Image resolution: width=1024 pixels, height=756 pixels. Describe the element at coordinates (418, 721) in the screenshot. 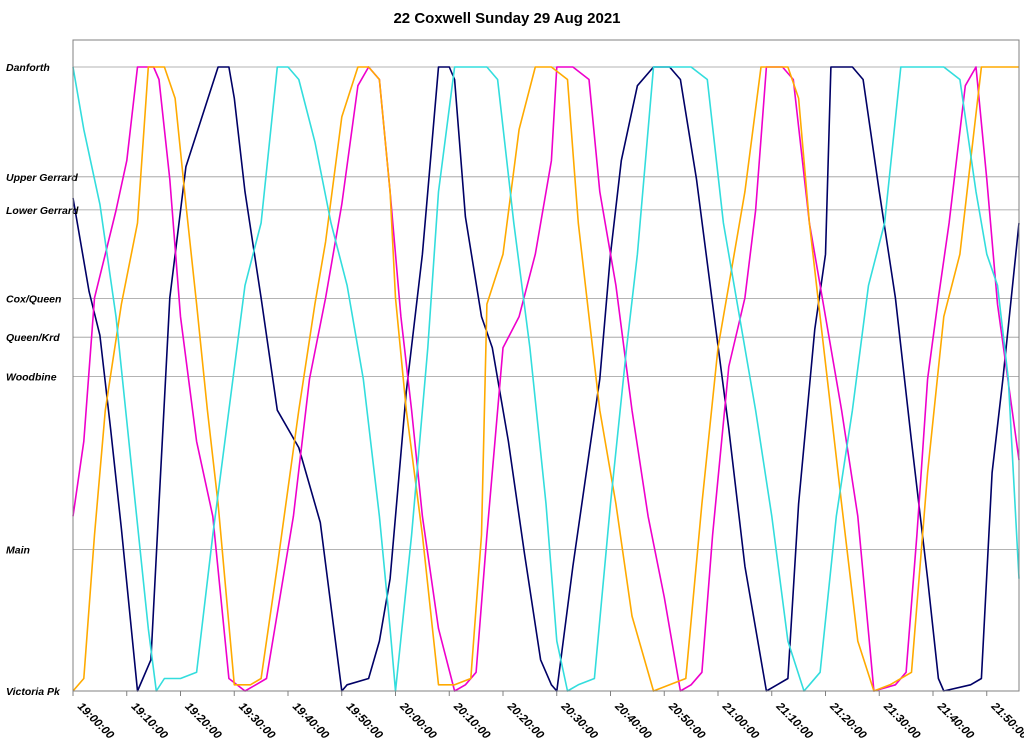

I see `x-tick-label: 20:00:00` at that location.